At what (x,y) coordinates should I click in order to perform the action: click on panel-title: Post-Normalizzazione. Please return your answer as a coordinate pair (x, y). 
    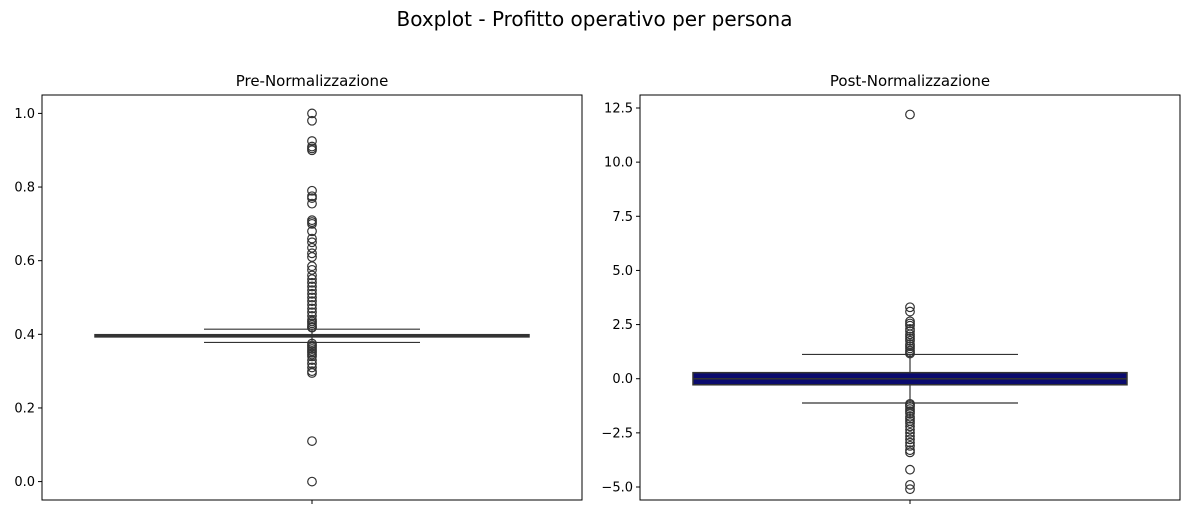
    Looking at the image, I should click on (910, 81).